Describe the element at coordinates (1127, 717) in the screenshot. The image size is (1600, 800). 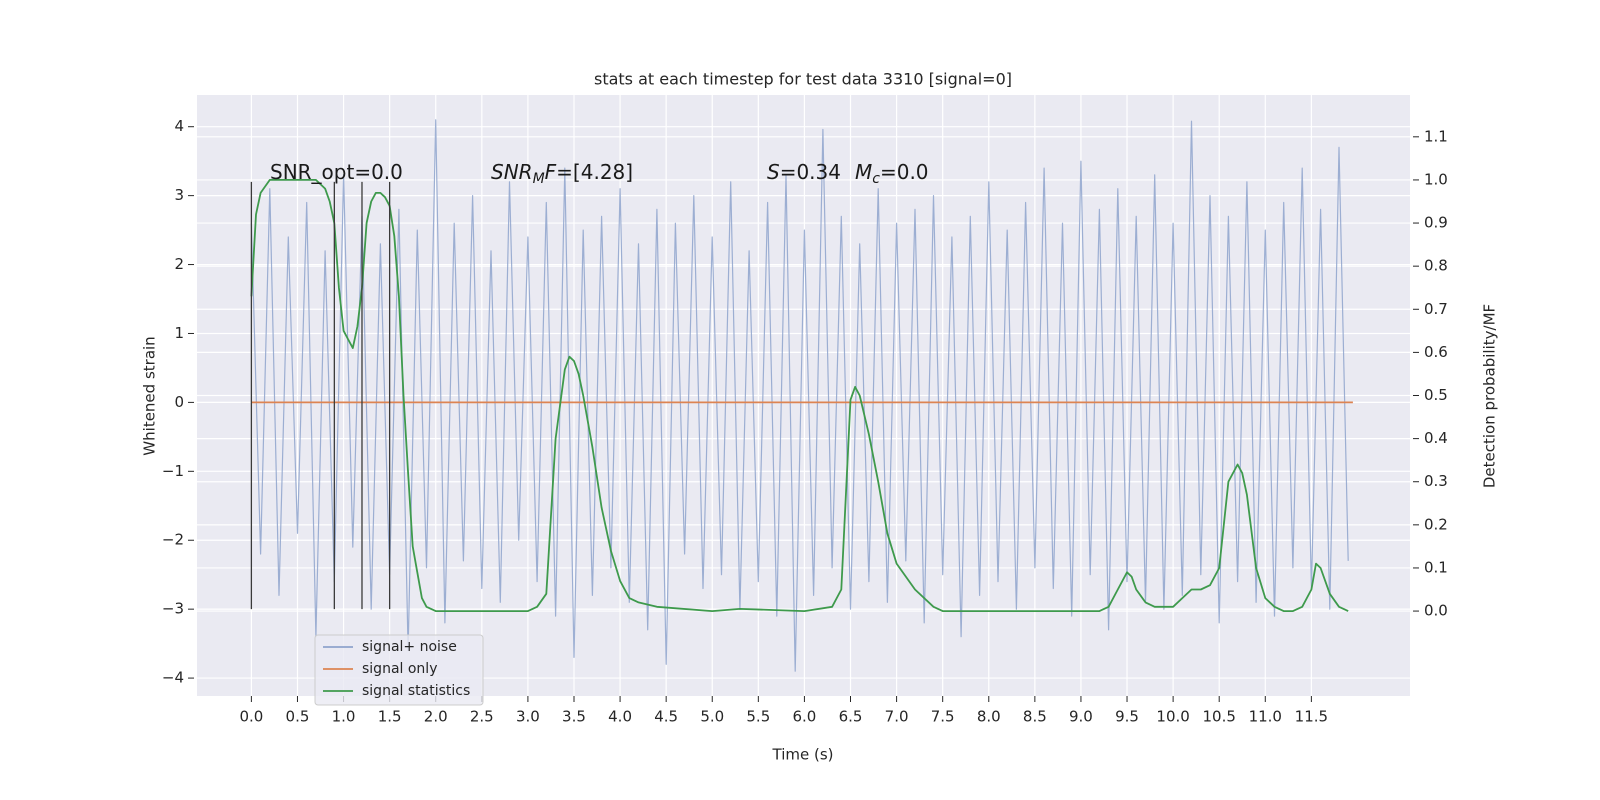
I see `x-tick-label: 9.5` at that location.